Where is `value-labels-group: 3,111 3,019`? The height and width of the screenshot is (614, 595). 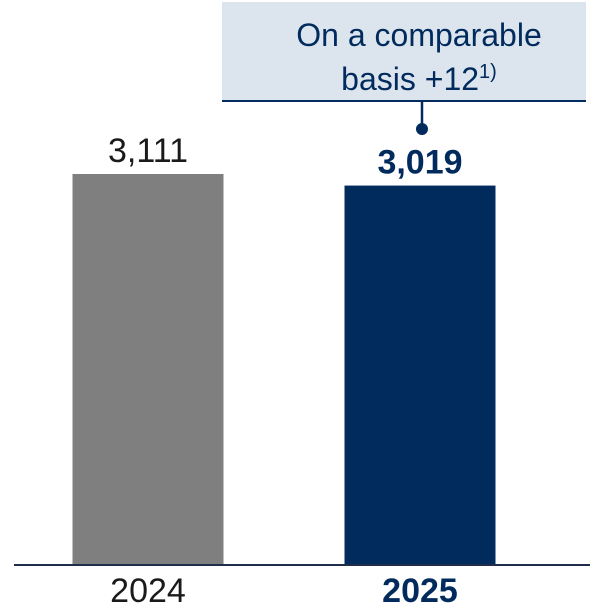
value-labels-group: 3,111 3,019 is located at coordinates (285, 157).